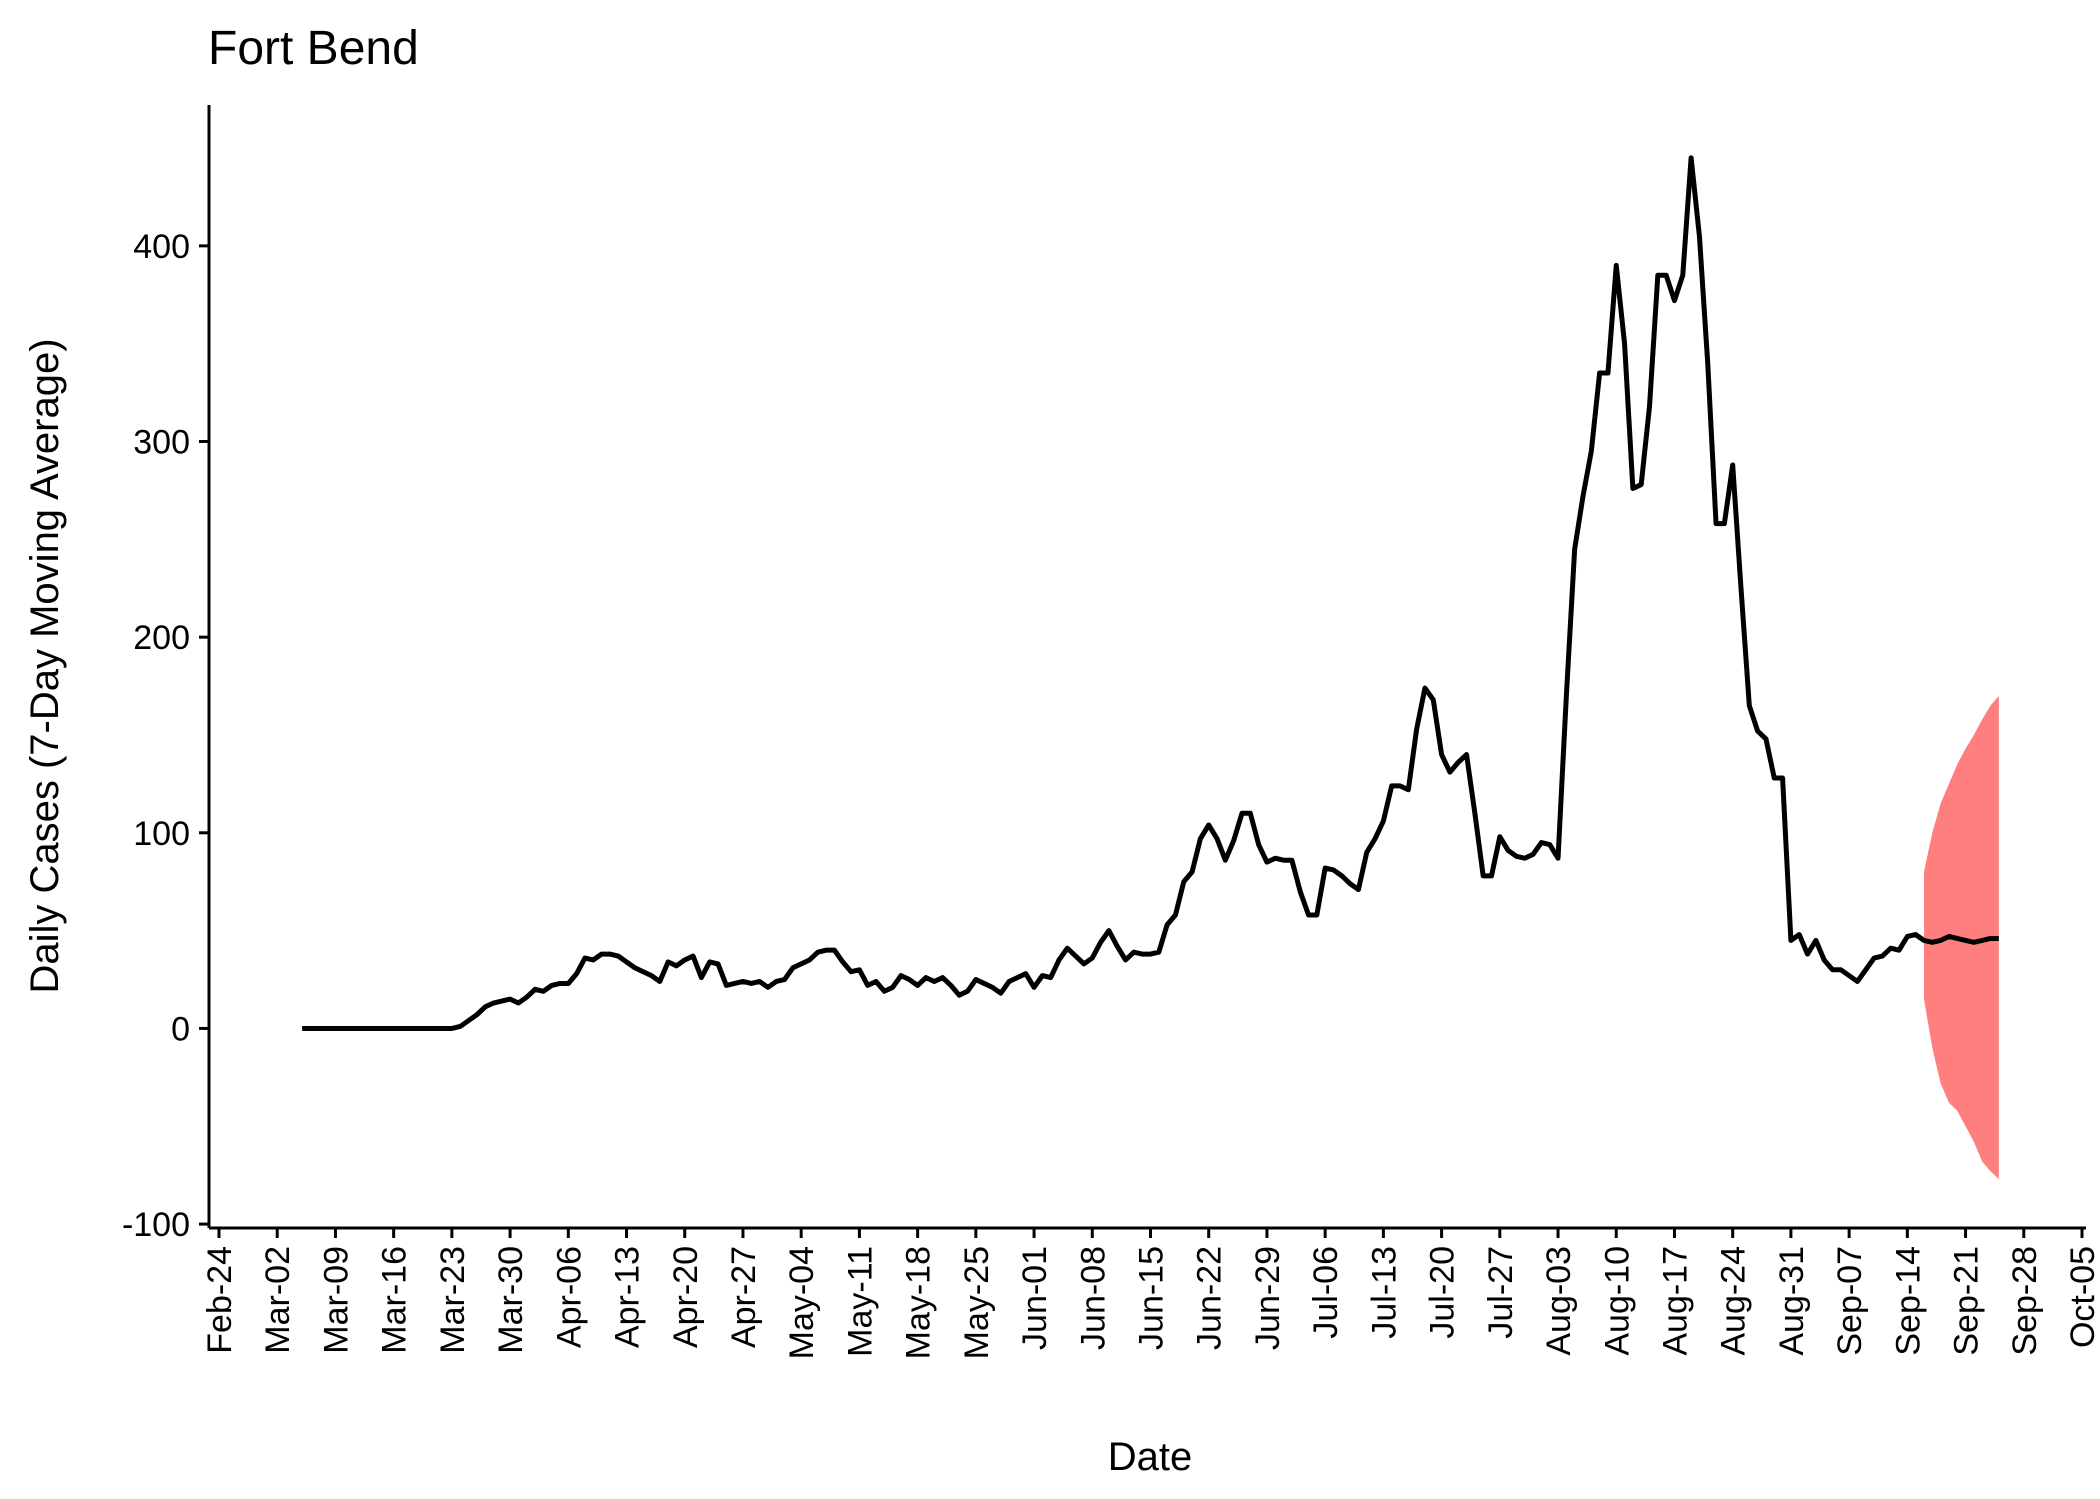  I want to click on x-tick-label: Apr-20, so click(686, 1297).